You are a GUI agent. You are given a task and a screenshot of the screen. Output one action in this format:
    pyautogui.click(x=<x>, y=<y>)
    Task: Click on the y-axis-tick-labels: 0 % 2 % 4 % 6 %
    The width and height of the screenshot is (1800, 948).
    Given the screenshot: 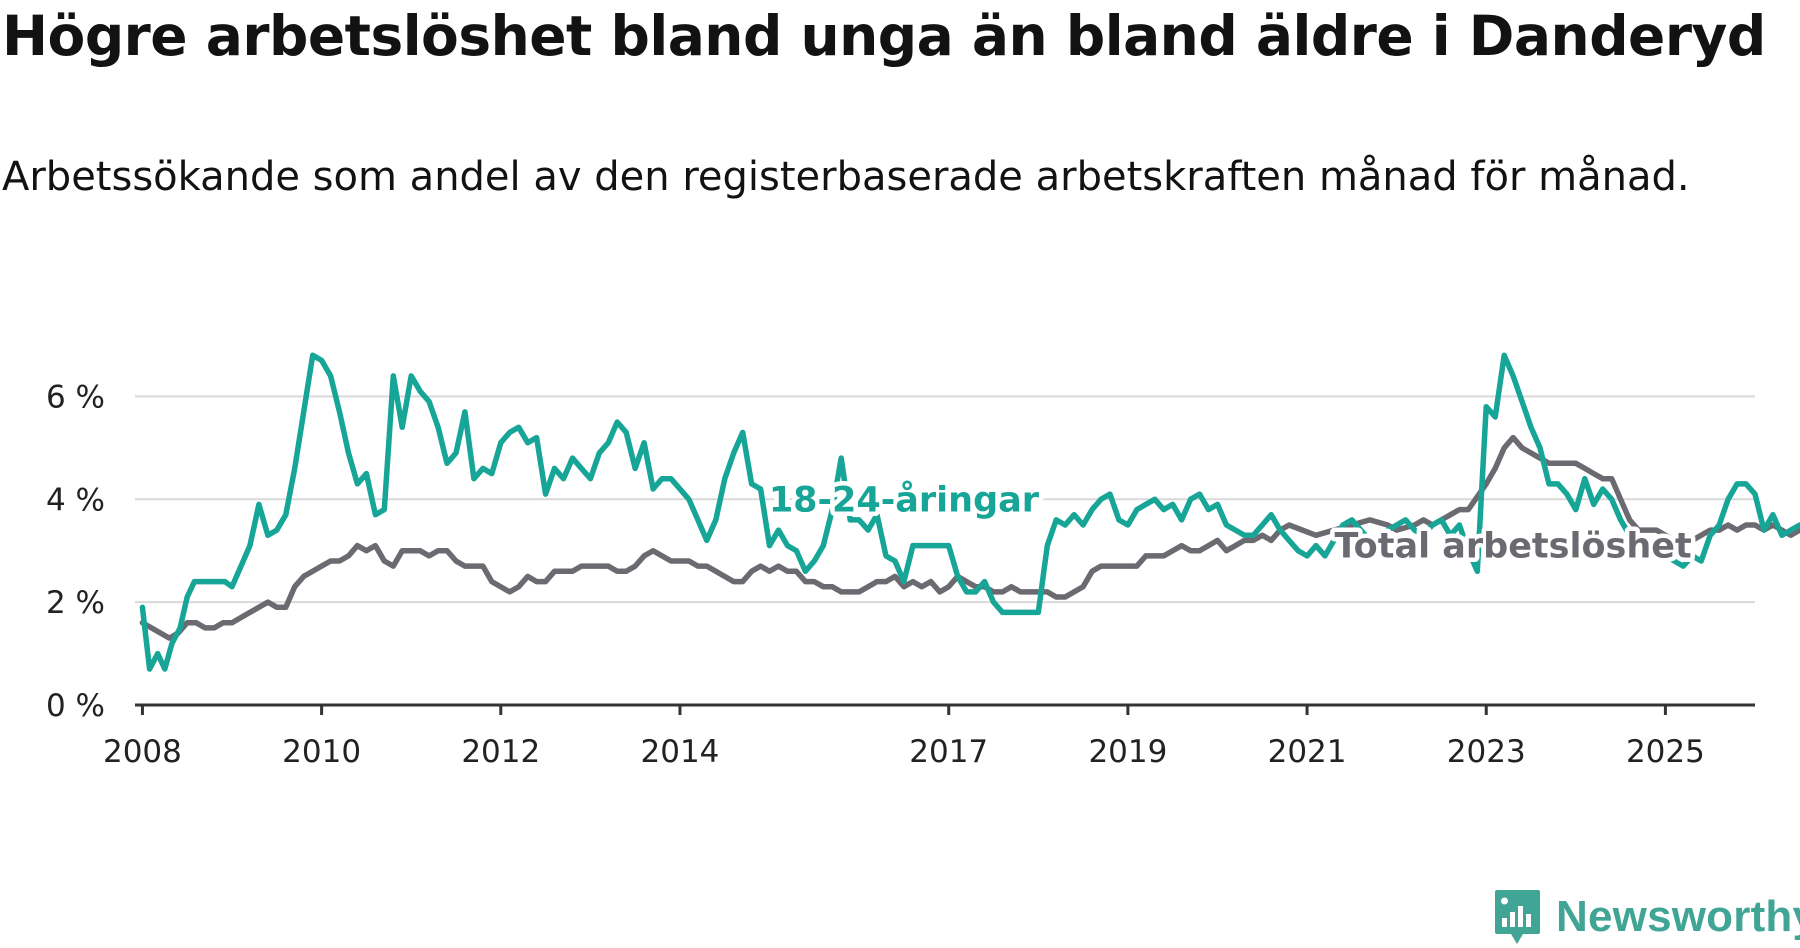 What is the action you would take?
    pyautogui.click(x=75, y=551)
    